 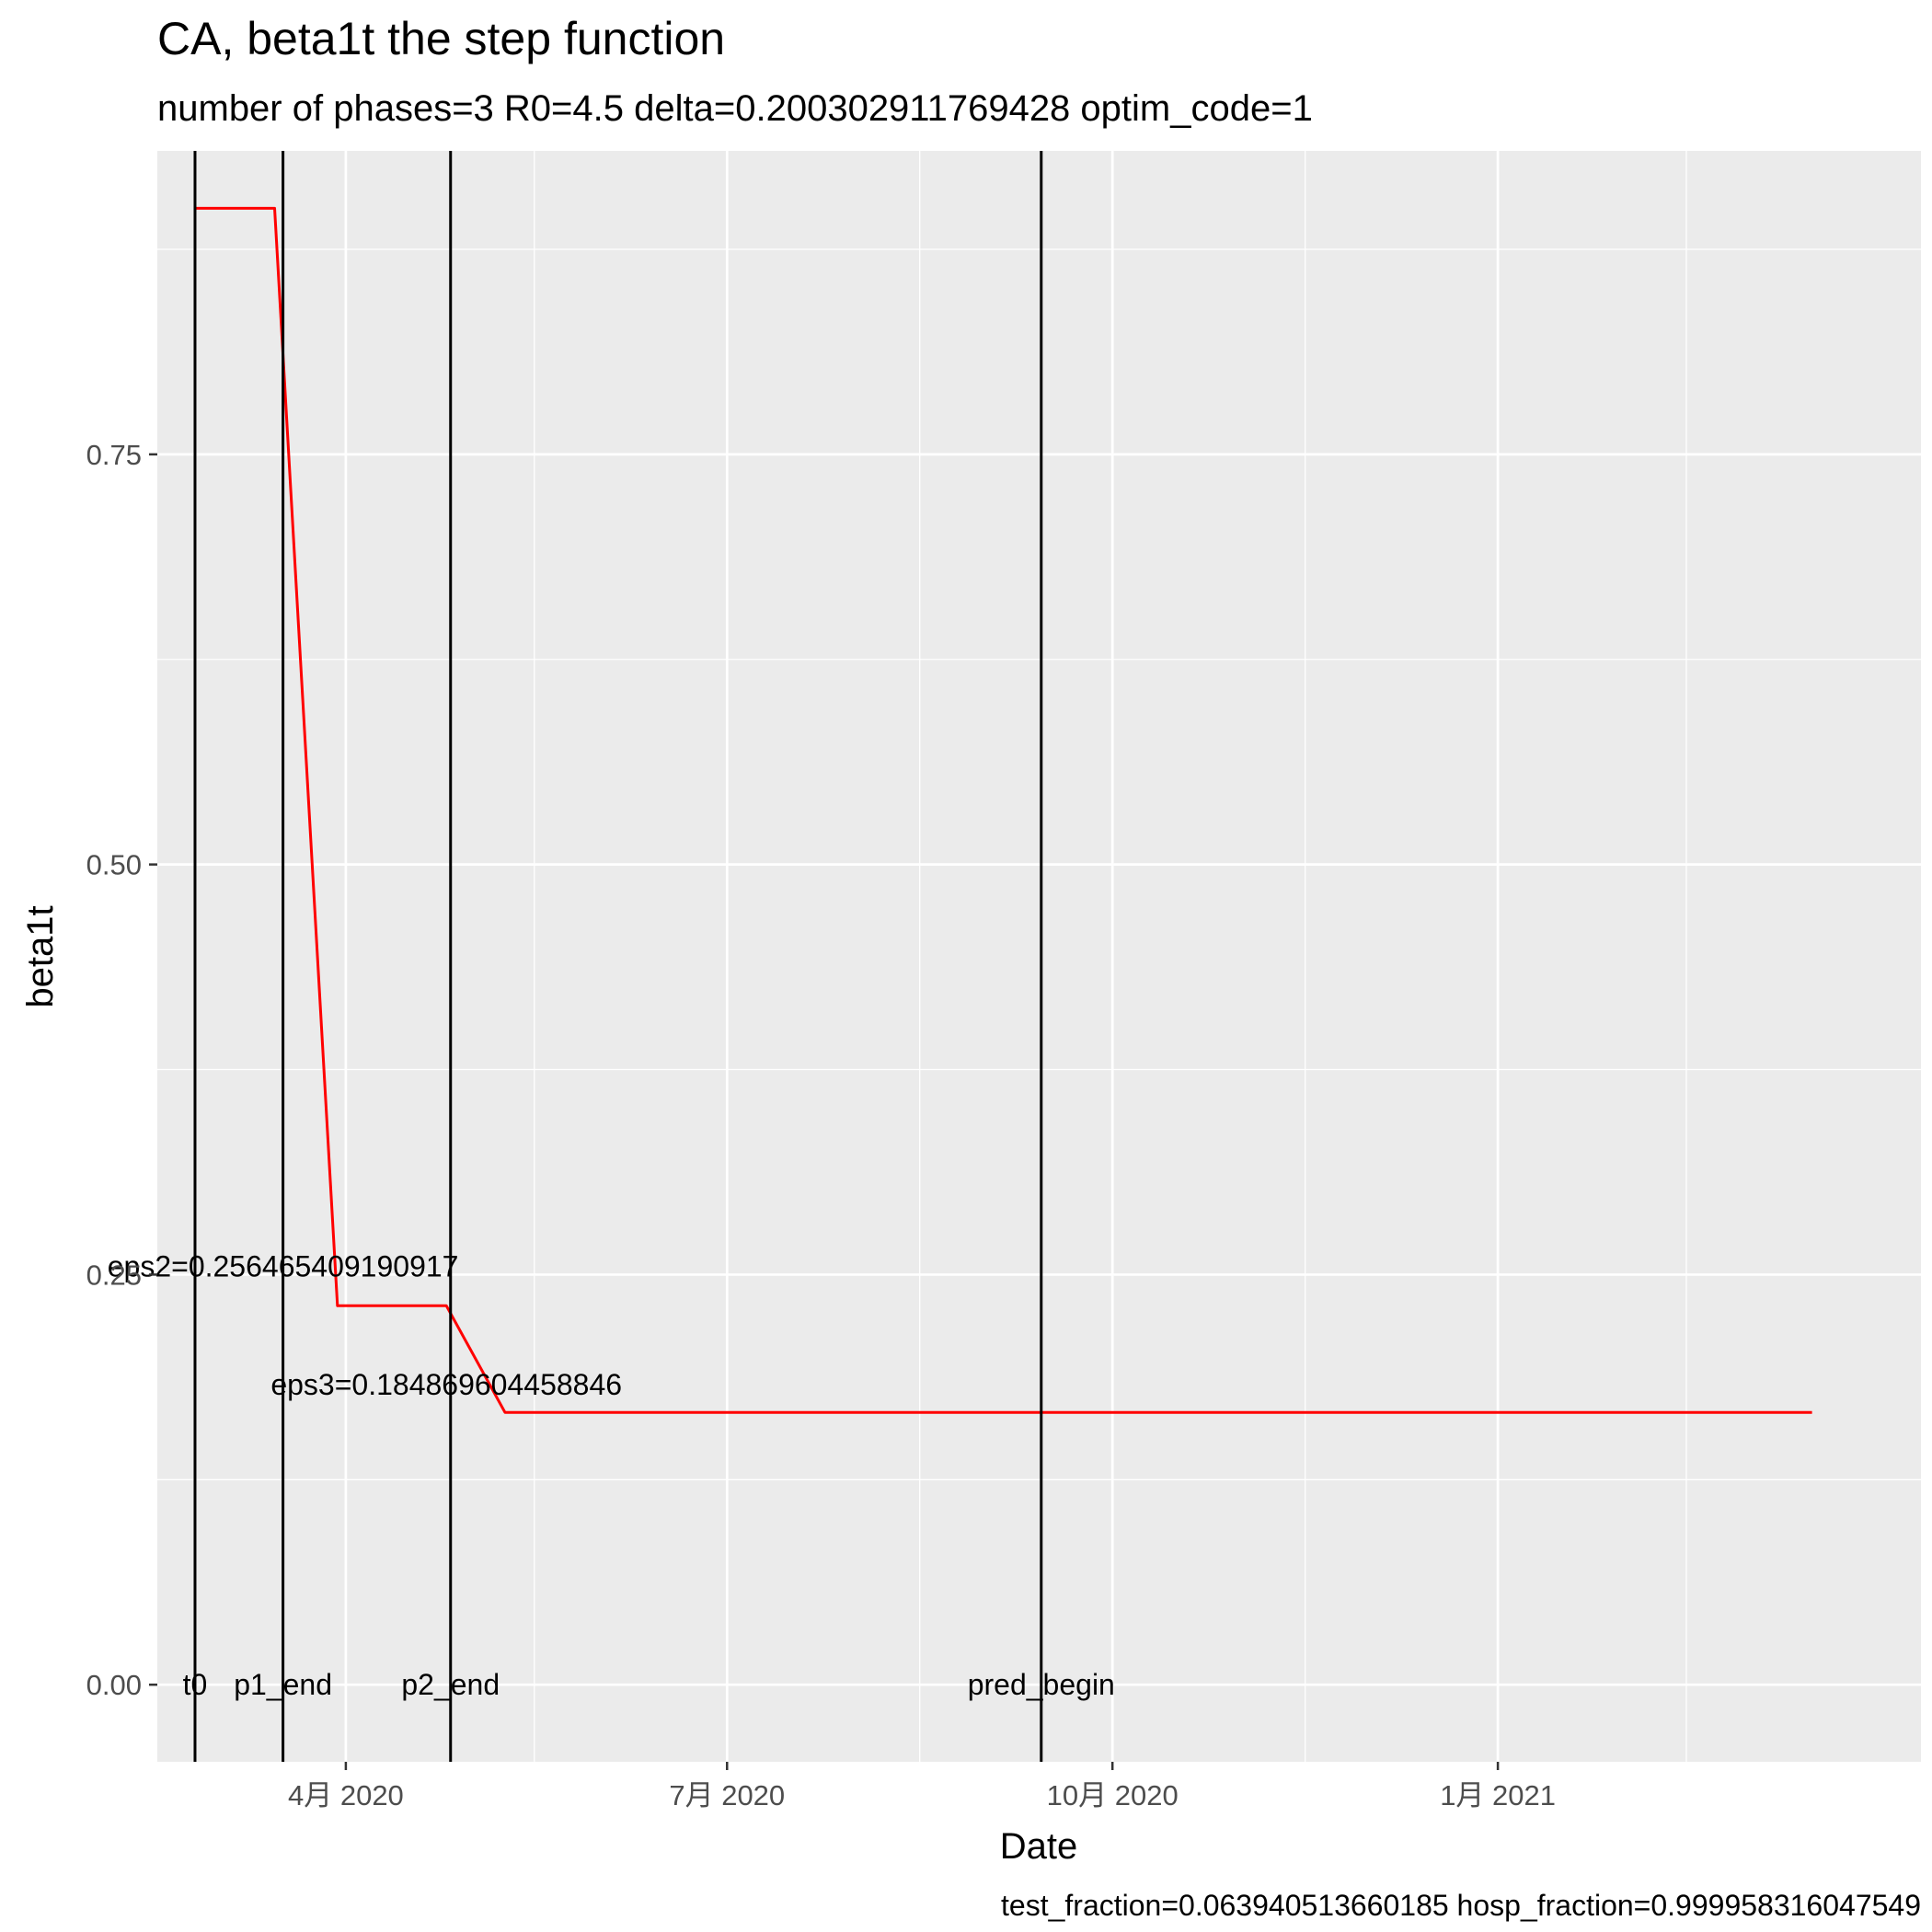 I want to click on event-label-t0: t0, so click(x=195, y=1684).